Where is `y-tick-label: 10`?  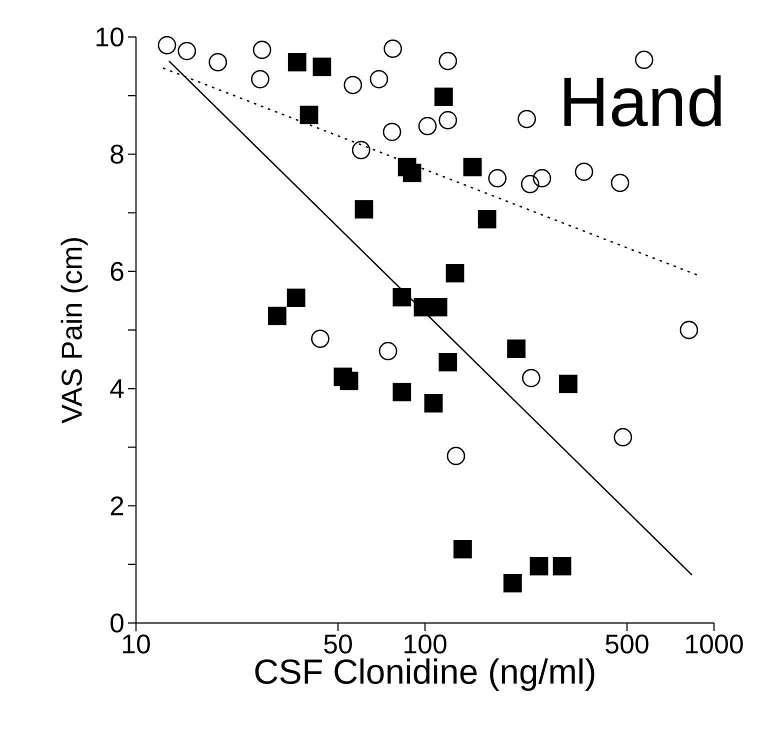 y-tick-label: 10 is located at coordinates (110, 37).